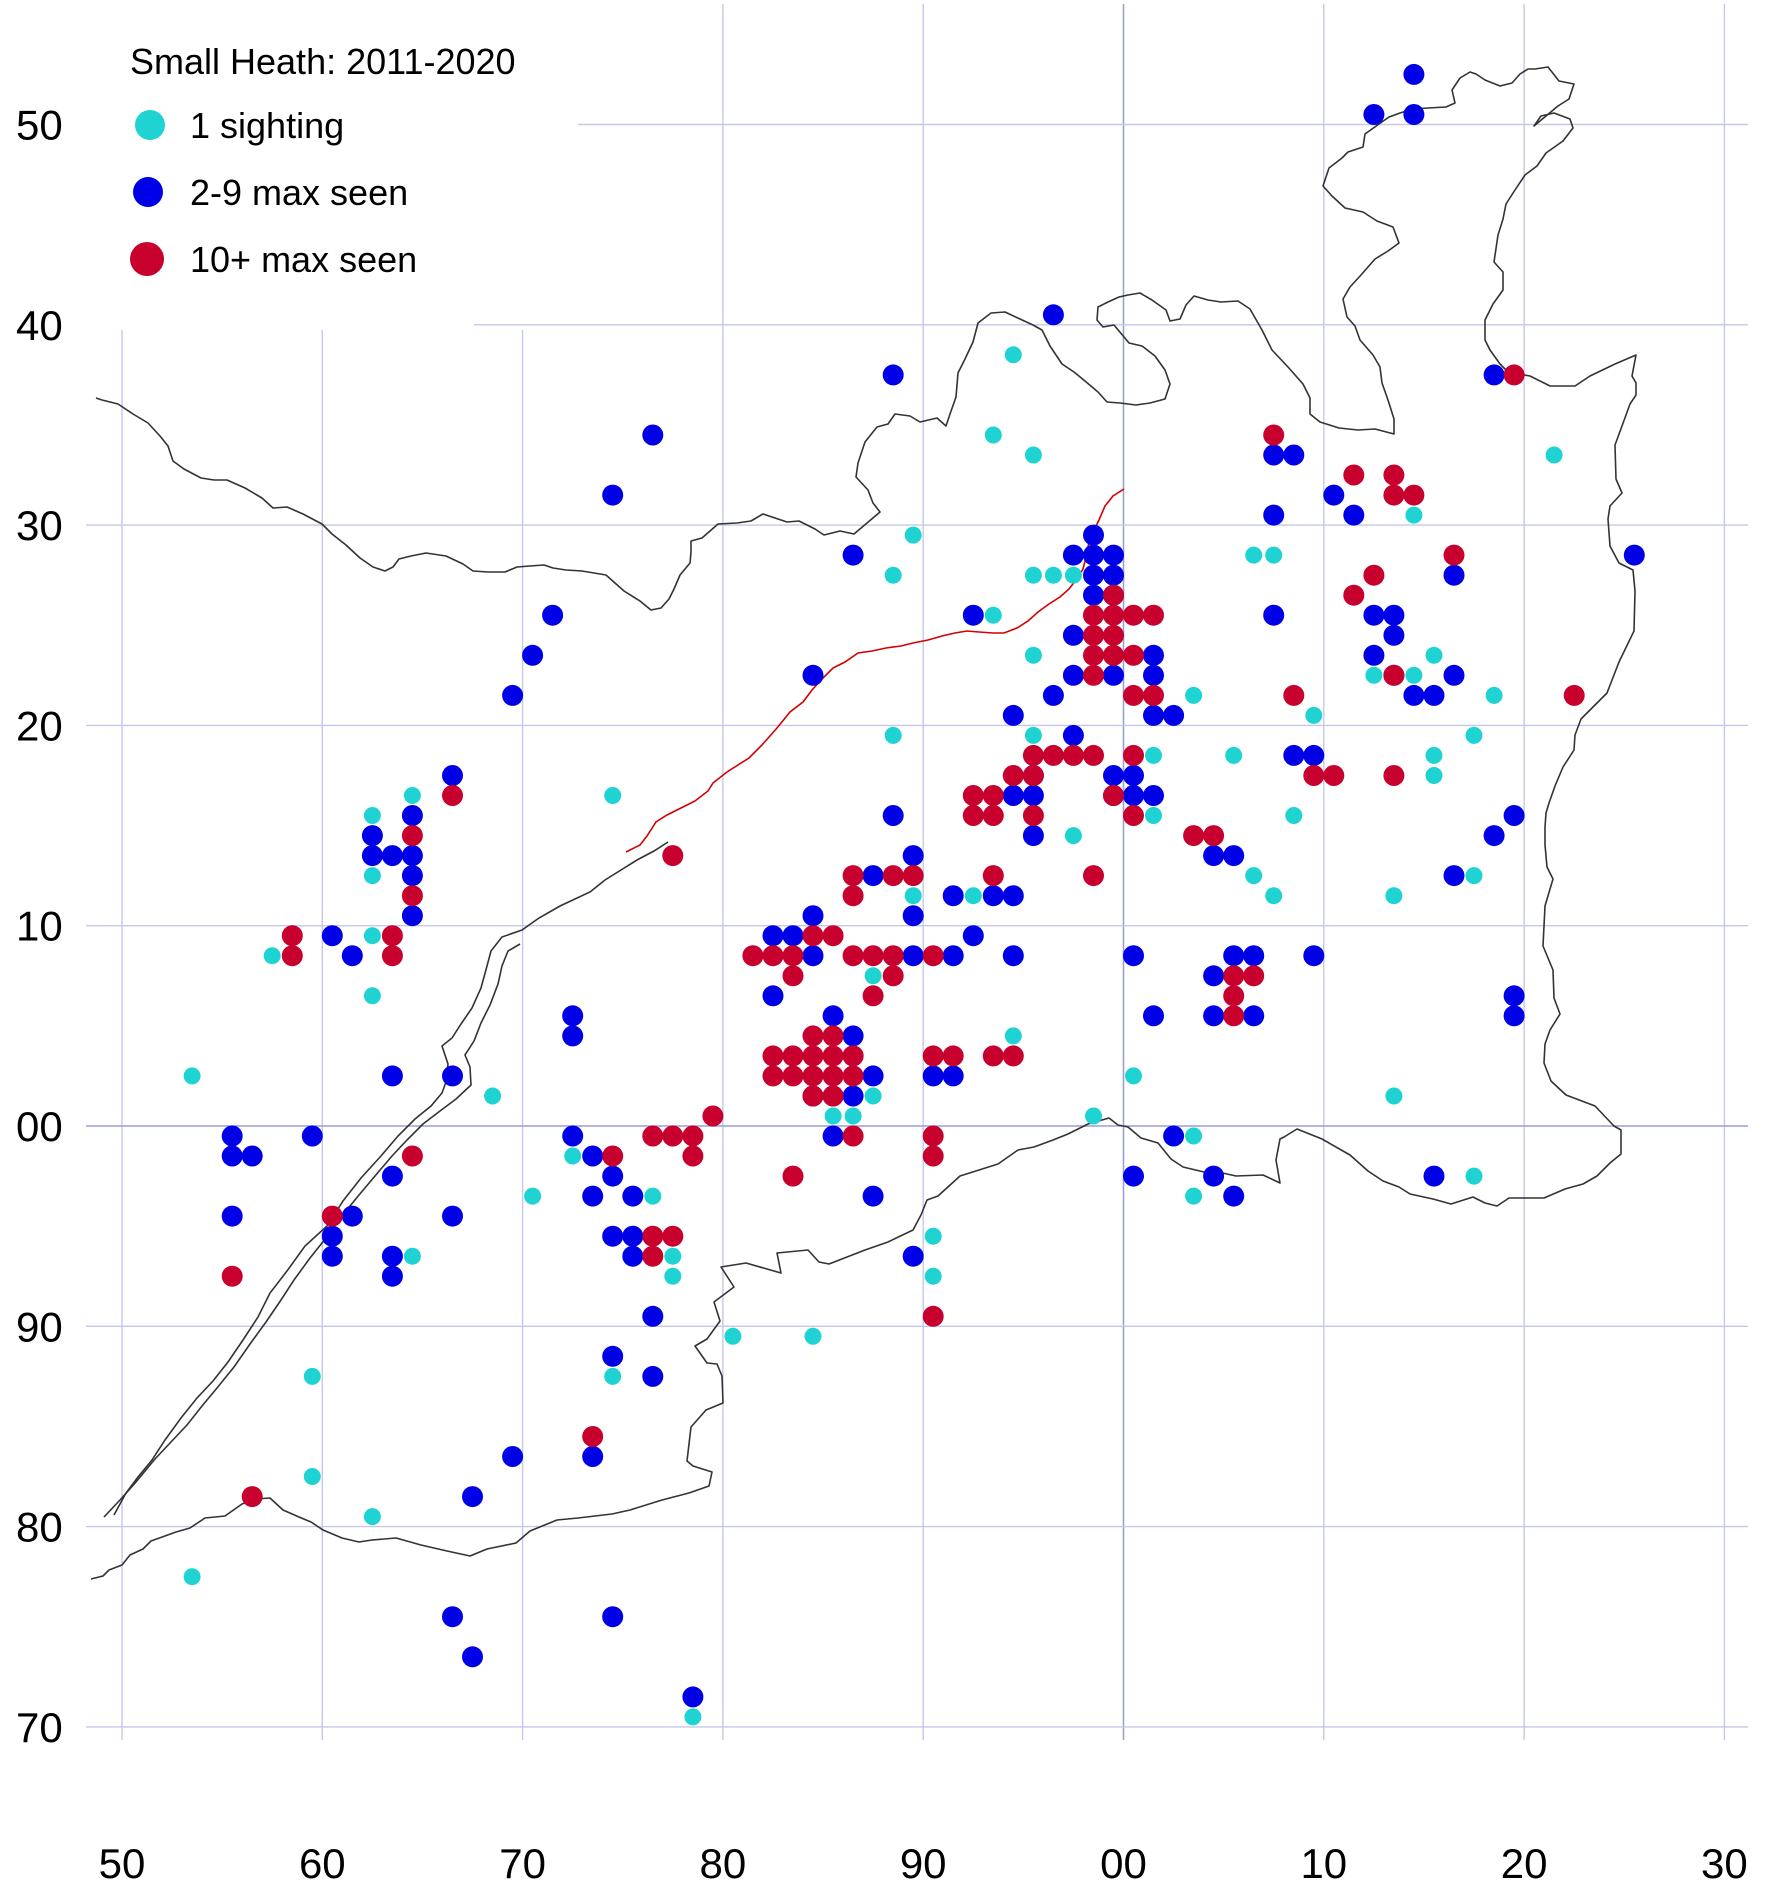 The width and height of the screenshot is (1772, 1891). Describe the element at coordinates (148, 192) in the screenshot. I see `legend-swatch-blue` at that location.